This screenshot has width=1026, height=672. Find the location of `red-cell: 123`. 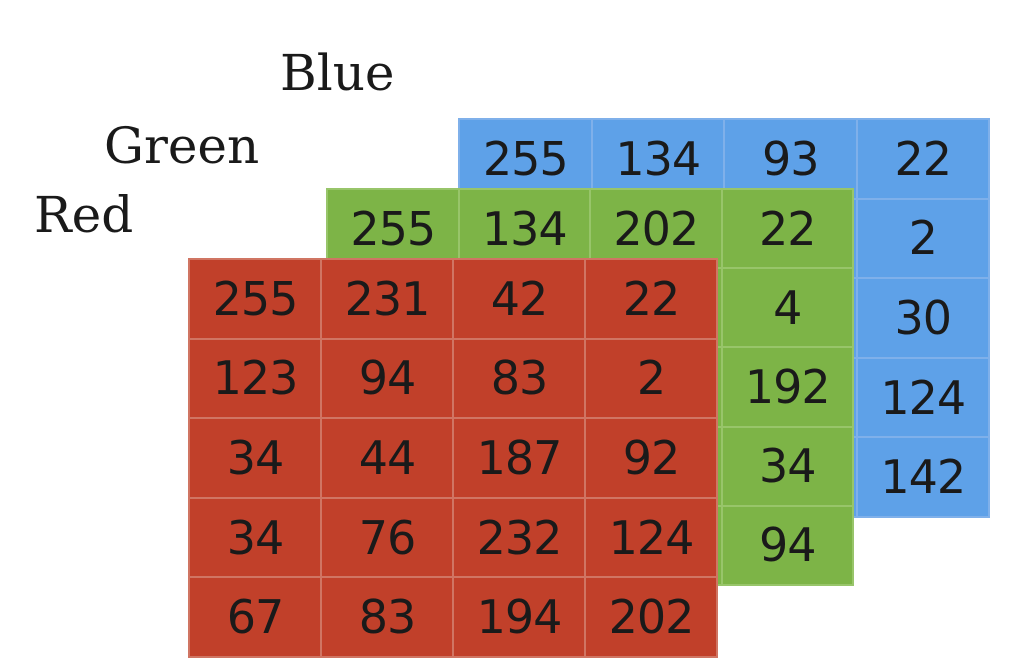

red-cell: 123 is located at coordinates (255, 378).